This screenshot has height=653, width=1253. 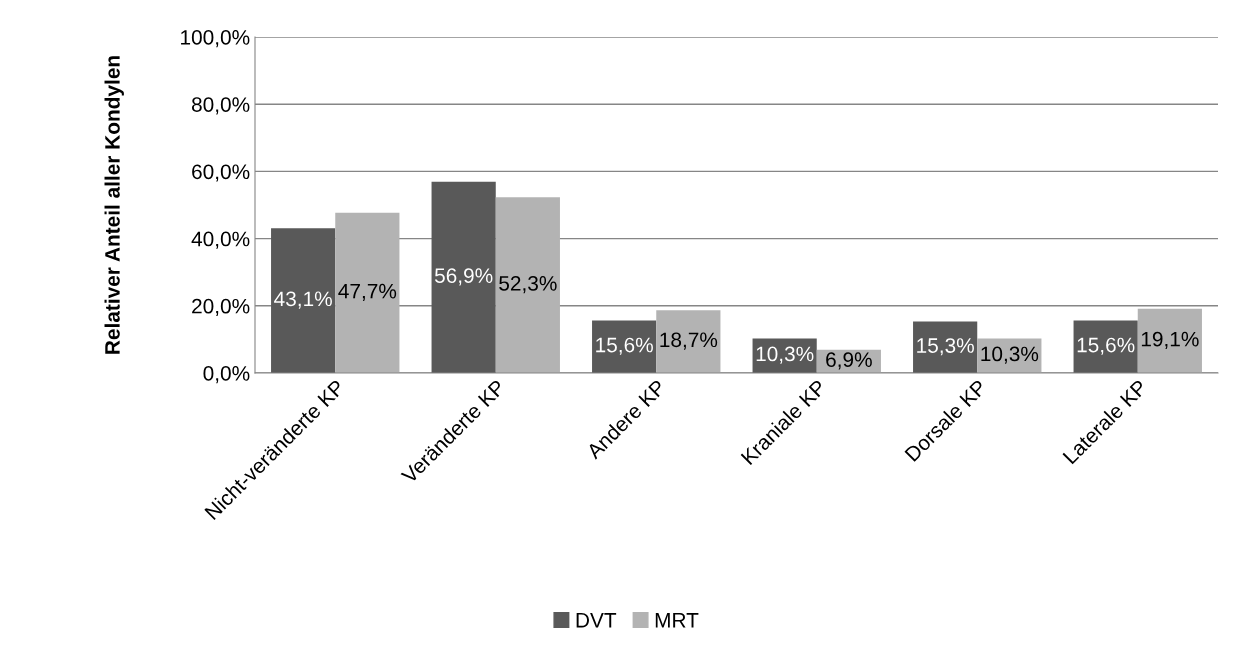 What do you see at coordinates (220, 240) in the screenshot?
I see `y-tick-label: 40,0%` at bounding box center [220, 240].